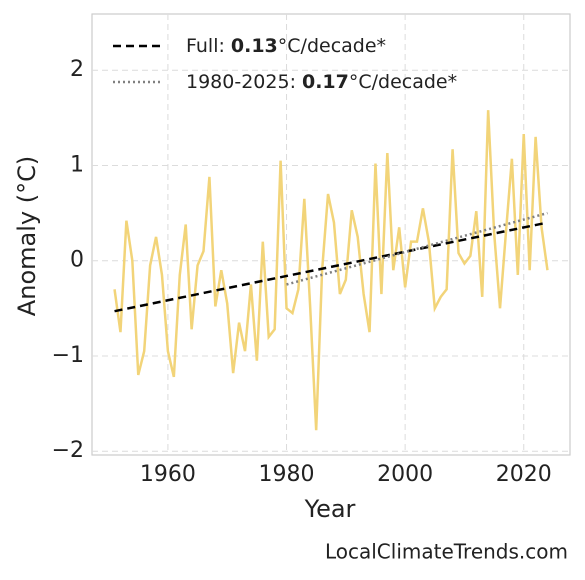  I want to click on legend-label: 1980-2025: 0.17°C/decade*, so click(321, 82).